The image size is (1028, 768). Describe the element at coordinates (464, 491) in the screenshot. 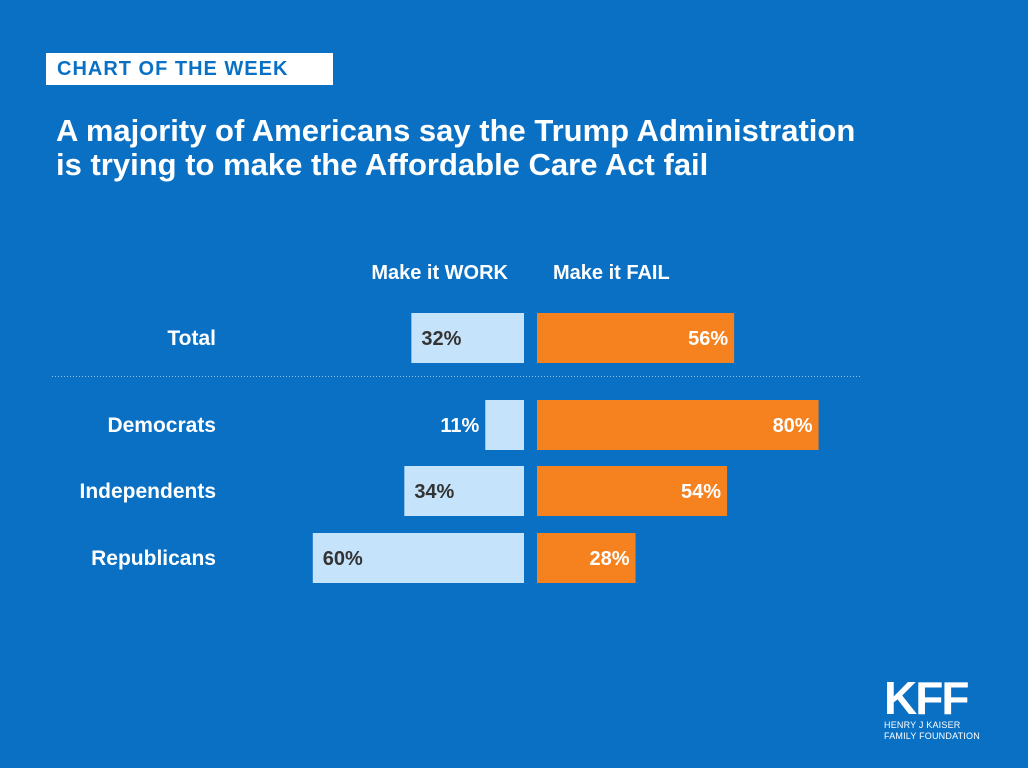

I see `bar-work-independents` at that location.